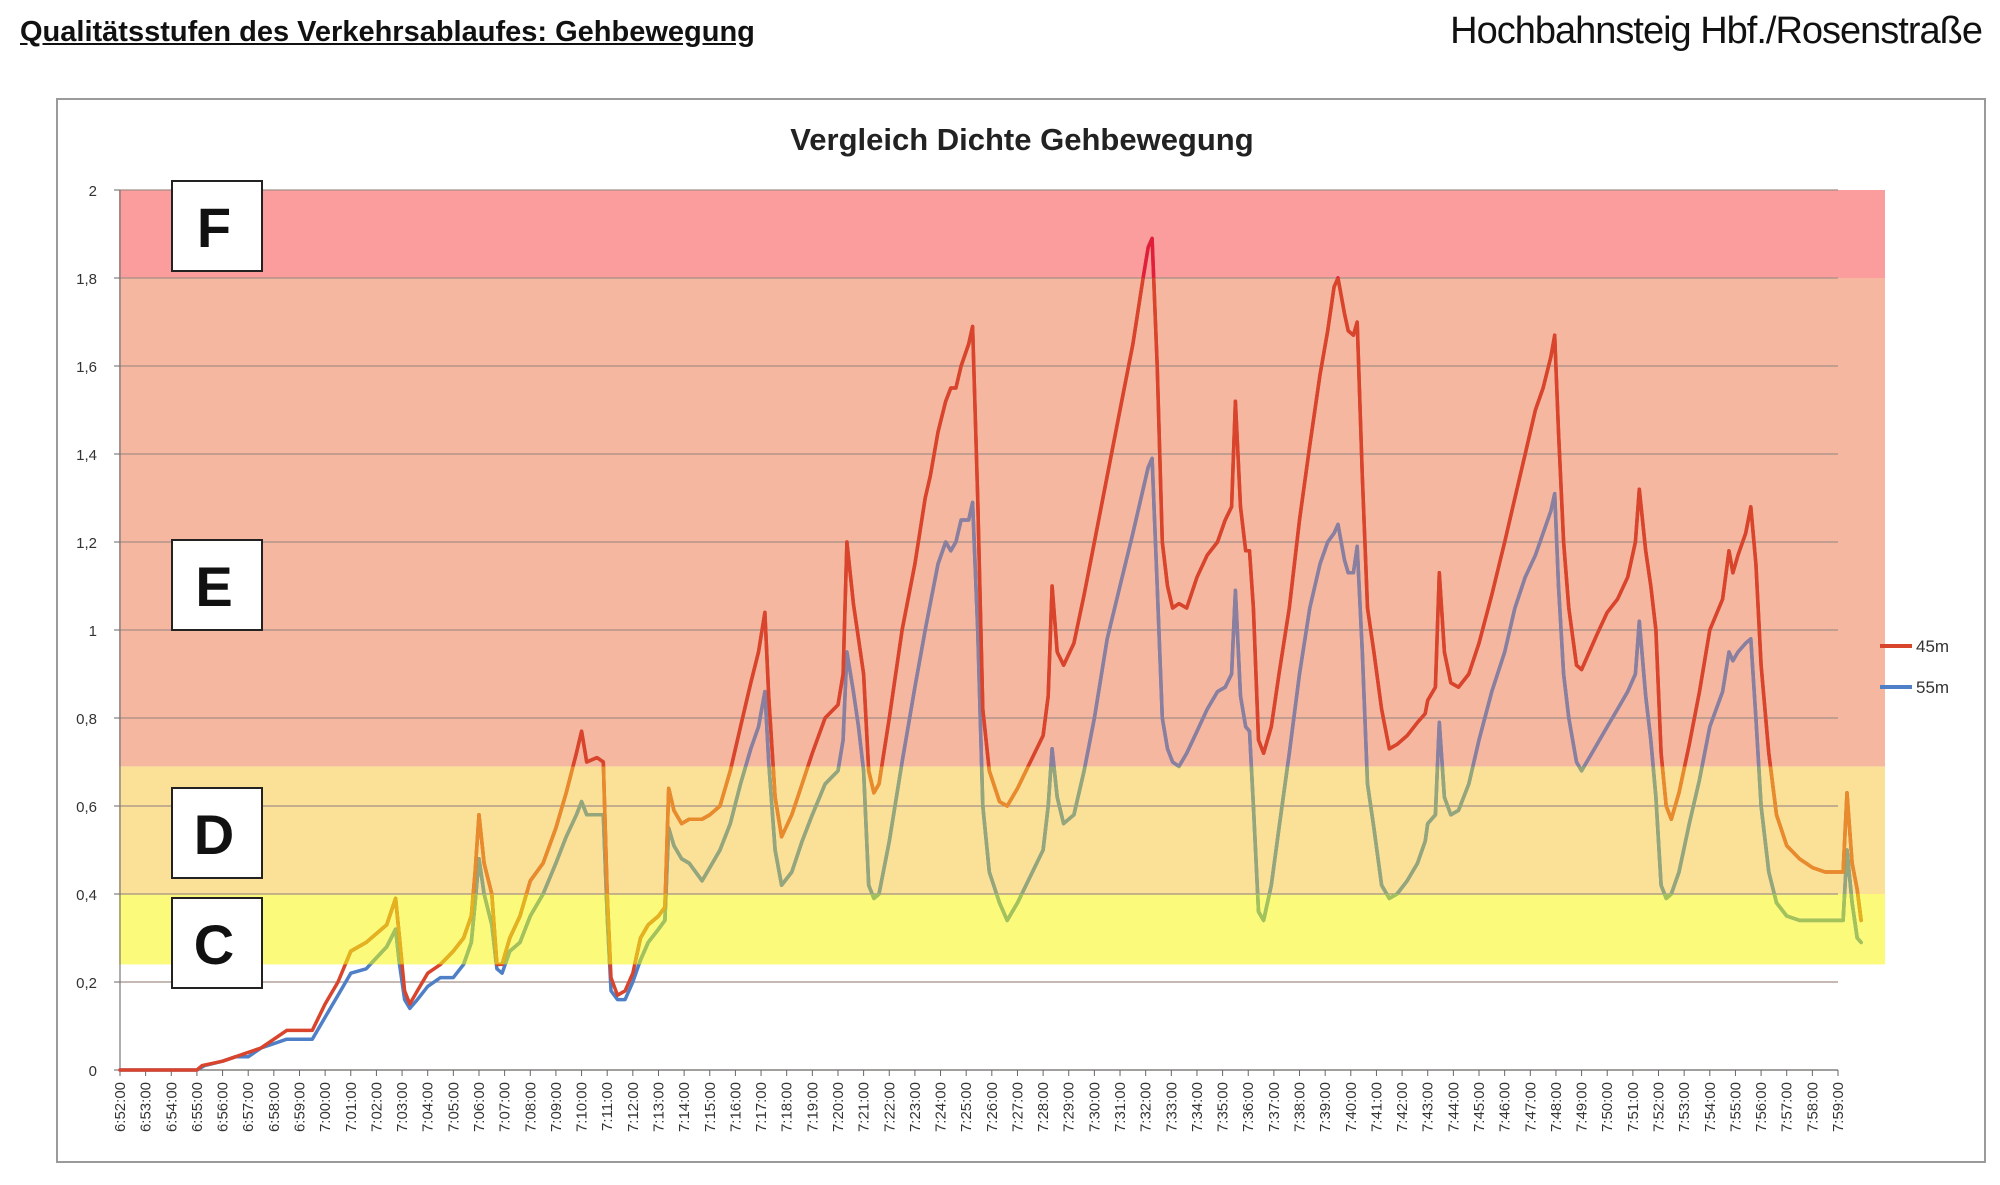  Describe the element at coordinates (1351, 1107) in the screenshot. I see `x-tick-label: 7:40:00` at that location.